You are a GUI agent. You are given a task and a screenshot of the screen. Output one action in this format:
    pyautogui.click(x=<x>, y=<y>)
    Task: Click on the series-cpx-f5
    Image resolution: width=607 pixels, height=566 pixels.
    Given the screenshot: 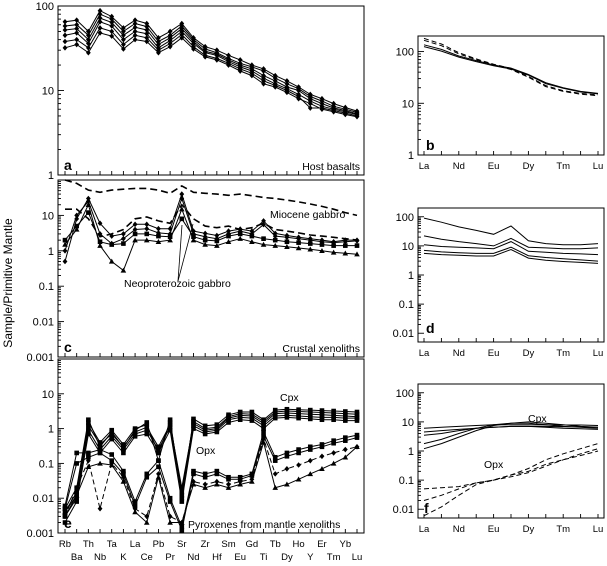 What is the action you would take?
    pyautogui.click(x=511, y=435)
    